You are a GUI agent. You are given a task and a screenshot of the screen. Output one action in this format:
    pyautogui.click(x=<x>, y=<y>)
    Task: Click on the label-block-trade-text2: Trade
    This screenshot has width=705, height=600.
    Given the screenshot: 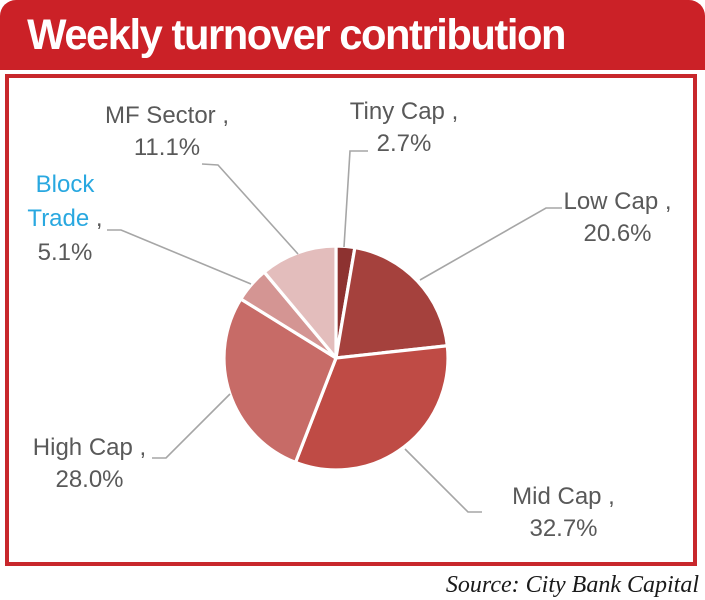 What is the action you would take?
    pyautogui.click(x=58, y=218)
    